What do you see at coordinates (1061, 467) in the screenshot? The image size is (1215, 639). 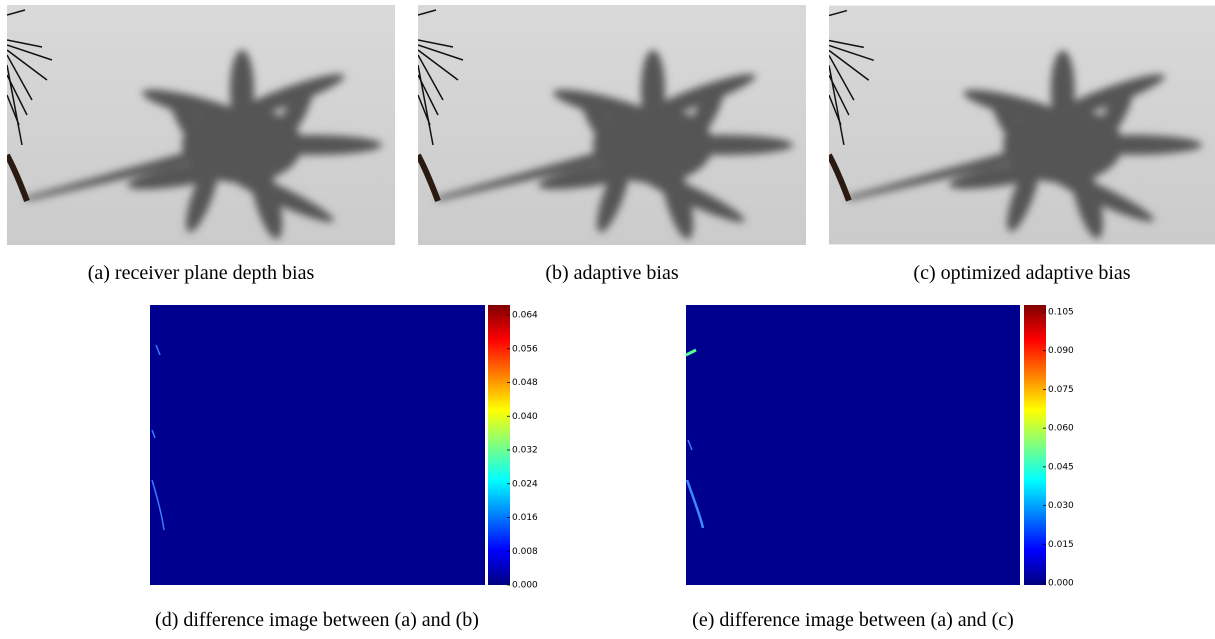 I see `colorbar-tick-label: 0.045` at bounding box center [1061, 467].